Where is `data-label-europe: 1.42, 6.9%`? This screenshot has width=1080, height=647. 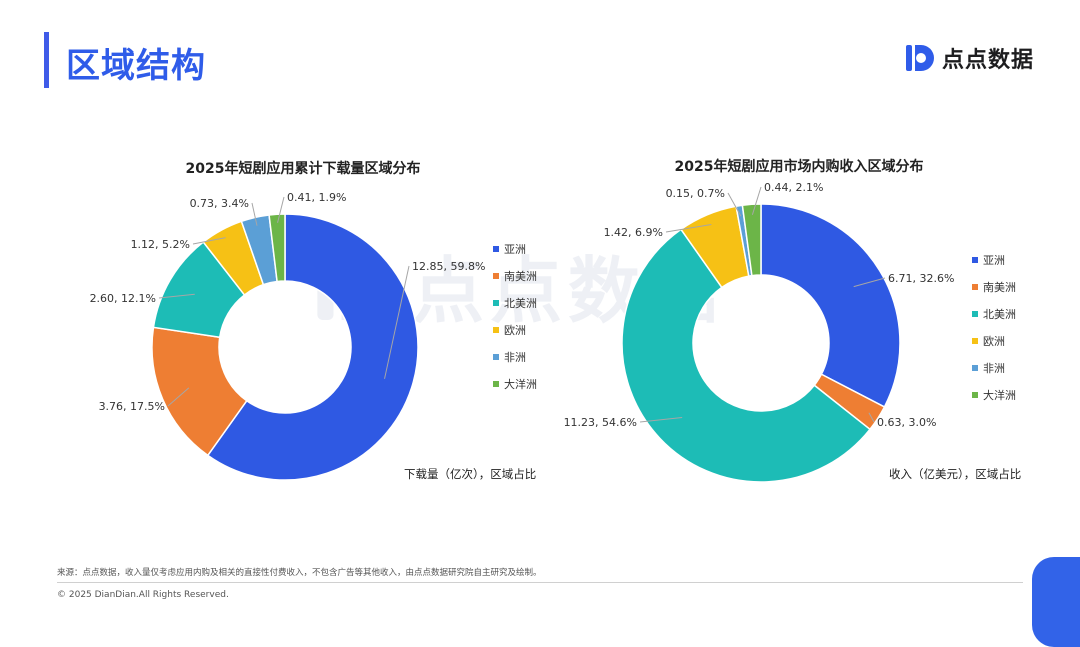 data-label-europe: 1.42, 6.9% is located at coordinates (633, 232).